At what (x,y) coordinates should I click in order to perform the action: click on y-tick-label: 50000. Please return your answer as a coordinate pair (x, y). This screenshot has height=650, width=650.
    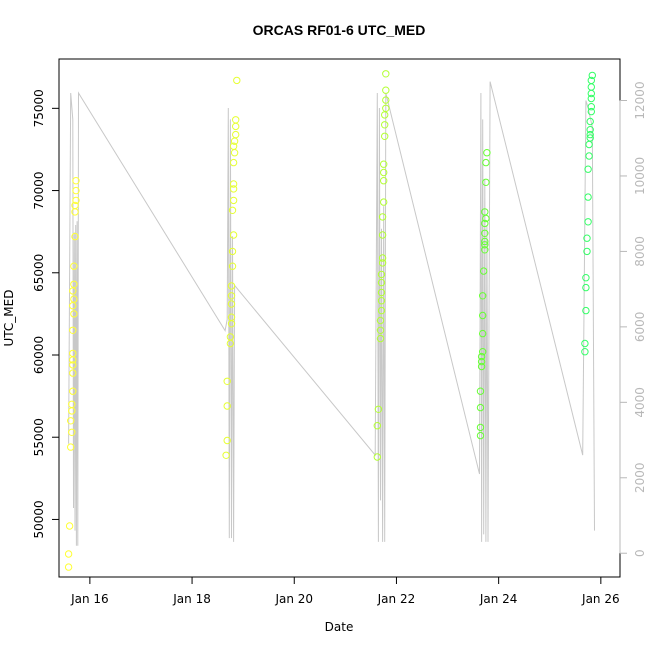
    Looking at the image, I should click on (39, 519).